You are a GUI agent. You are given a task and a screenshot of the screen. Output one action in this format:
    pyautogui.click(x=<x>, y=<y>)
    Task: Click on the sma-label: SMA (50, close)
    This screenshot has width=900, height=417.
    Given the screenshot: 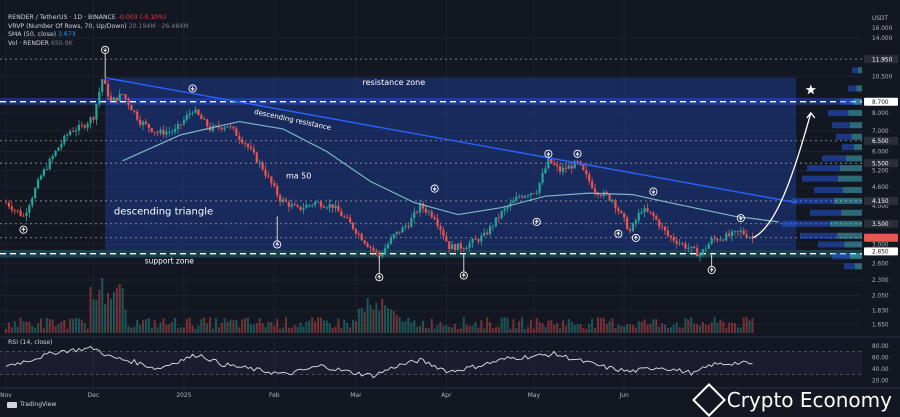 What is the action you would take?
    pyautogui.click(x=32, y=35)
    